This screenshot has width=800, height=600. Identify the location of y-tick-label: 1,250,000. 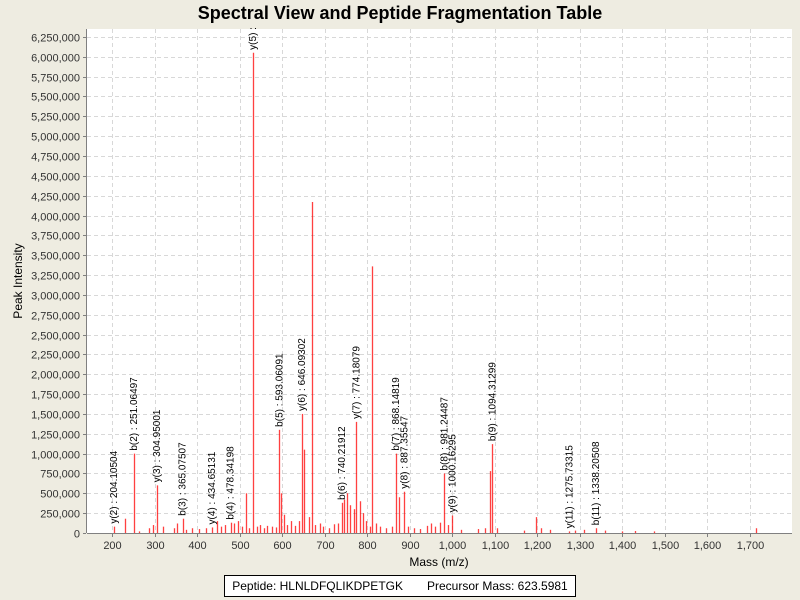
(55, 436).